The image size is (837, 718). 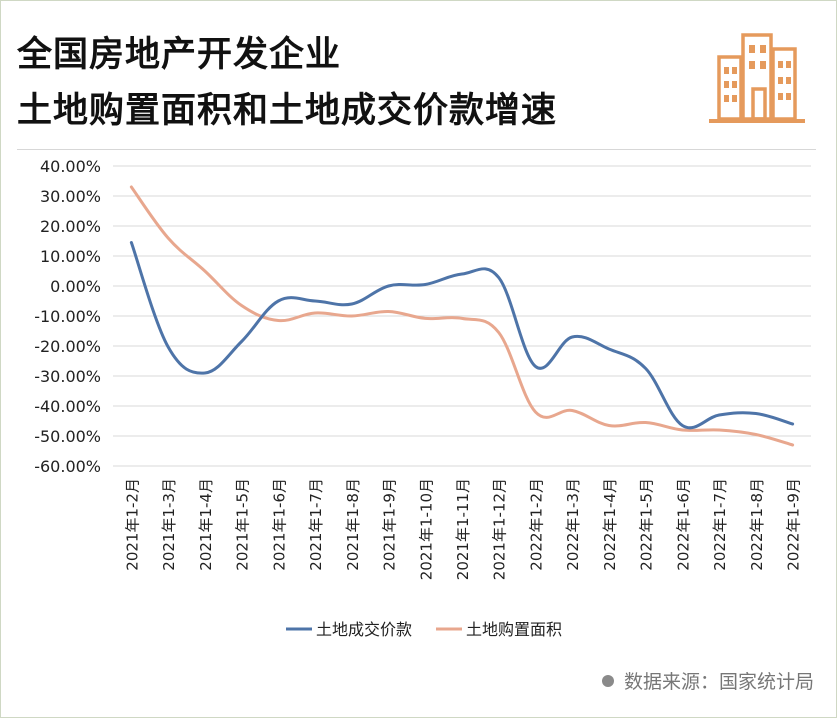 What do you see at coordinates (610, 524) in the screenshot?
I see `x-tick-label: 2022年1-4月` at bounding box center [610, 524].